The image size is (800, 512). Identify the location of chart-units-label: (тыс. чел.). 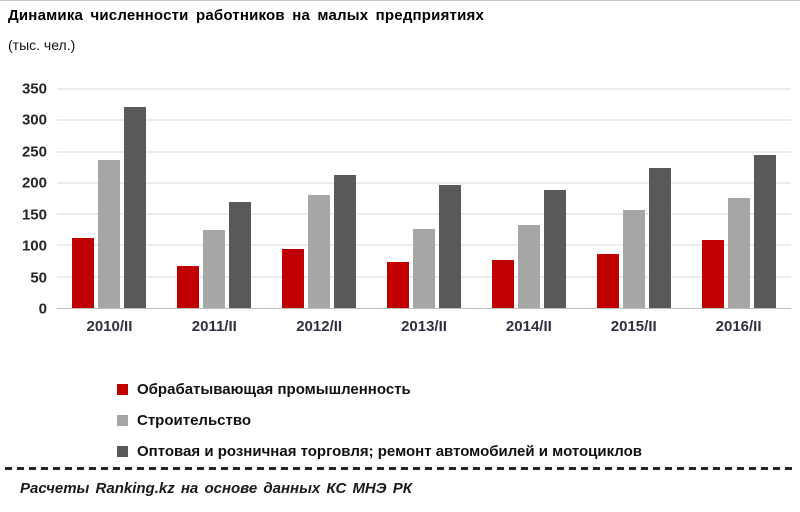
(42, 45).